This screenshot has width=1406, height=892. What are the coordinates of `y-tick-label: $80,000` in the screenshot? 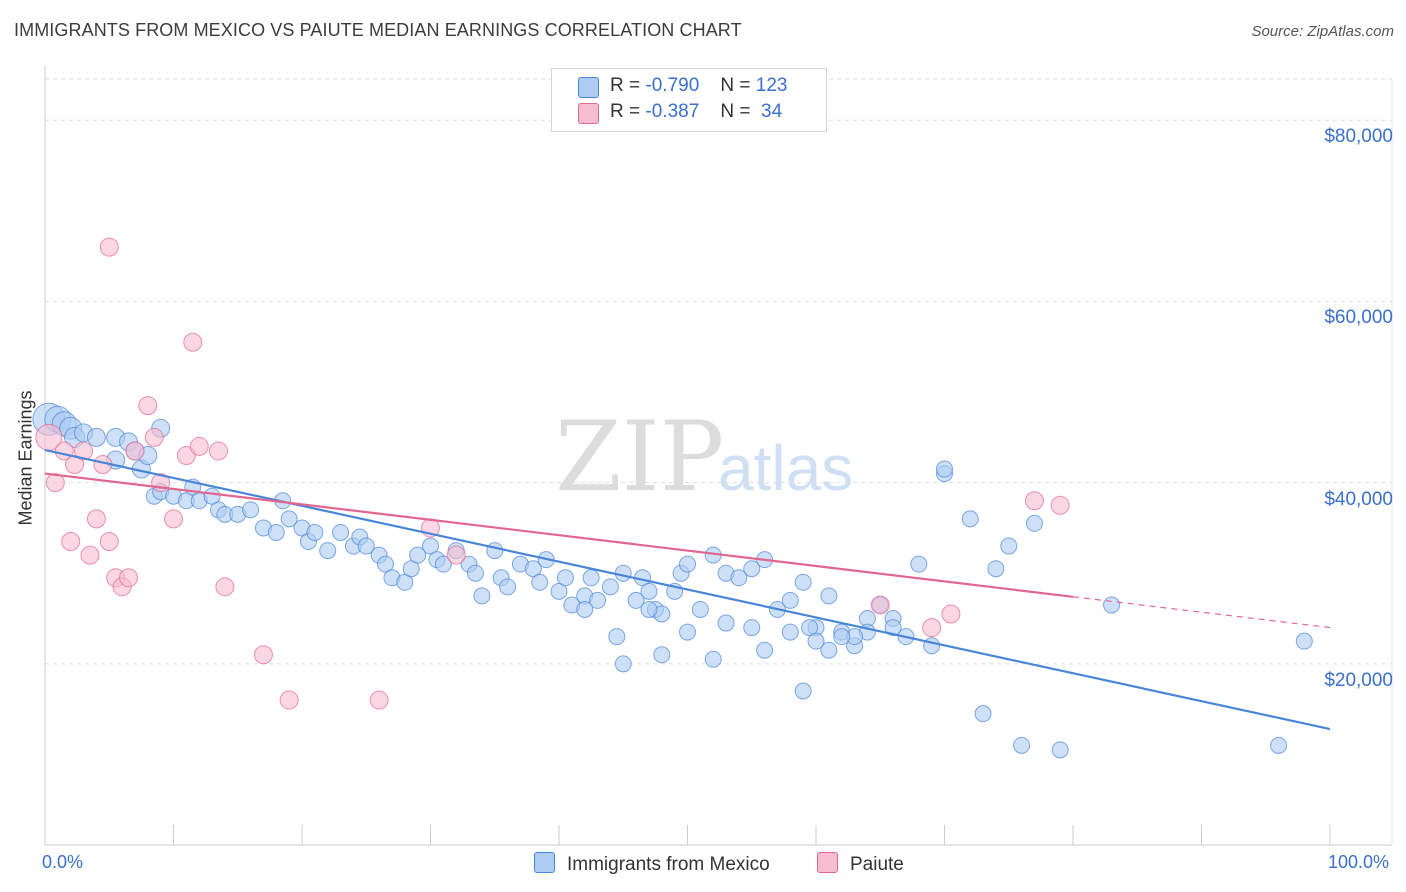 It's located at (1358, 137).